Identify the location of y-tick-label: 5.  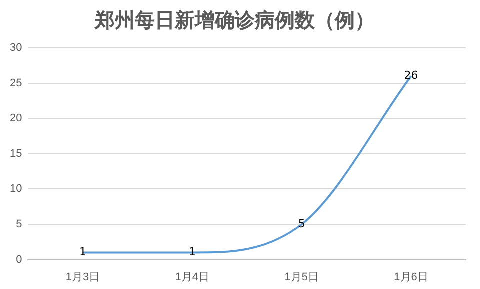
(19, 224).